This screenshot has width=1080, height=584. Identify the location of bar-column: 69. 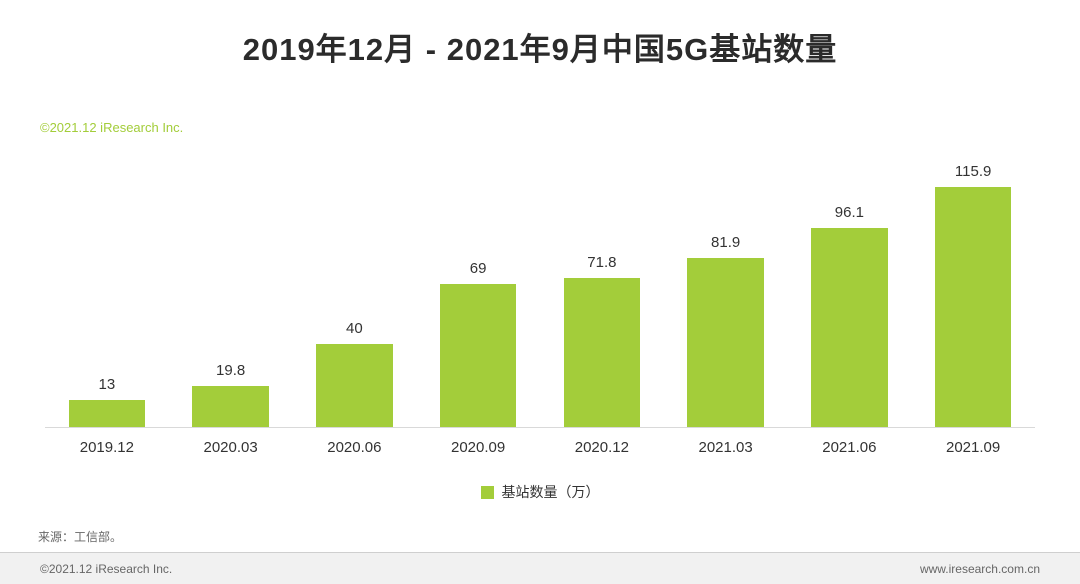
(478, 292).